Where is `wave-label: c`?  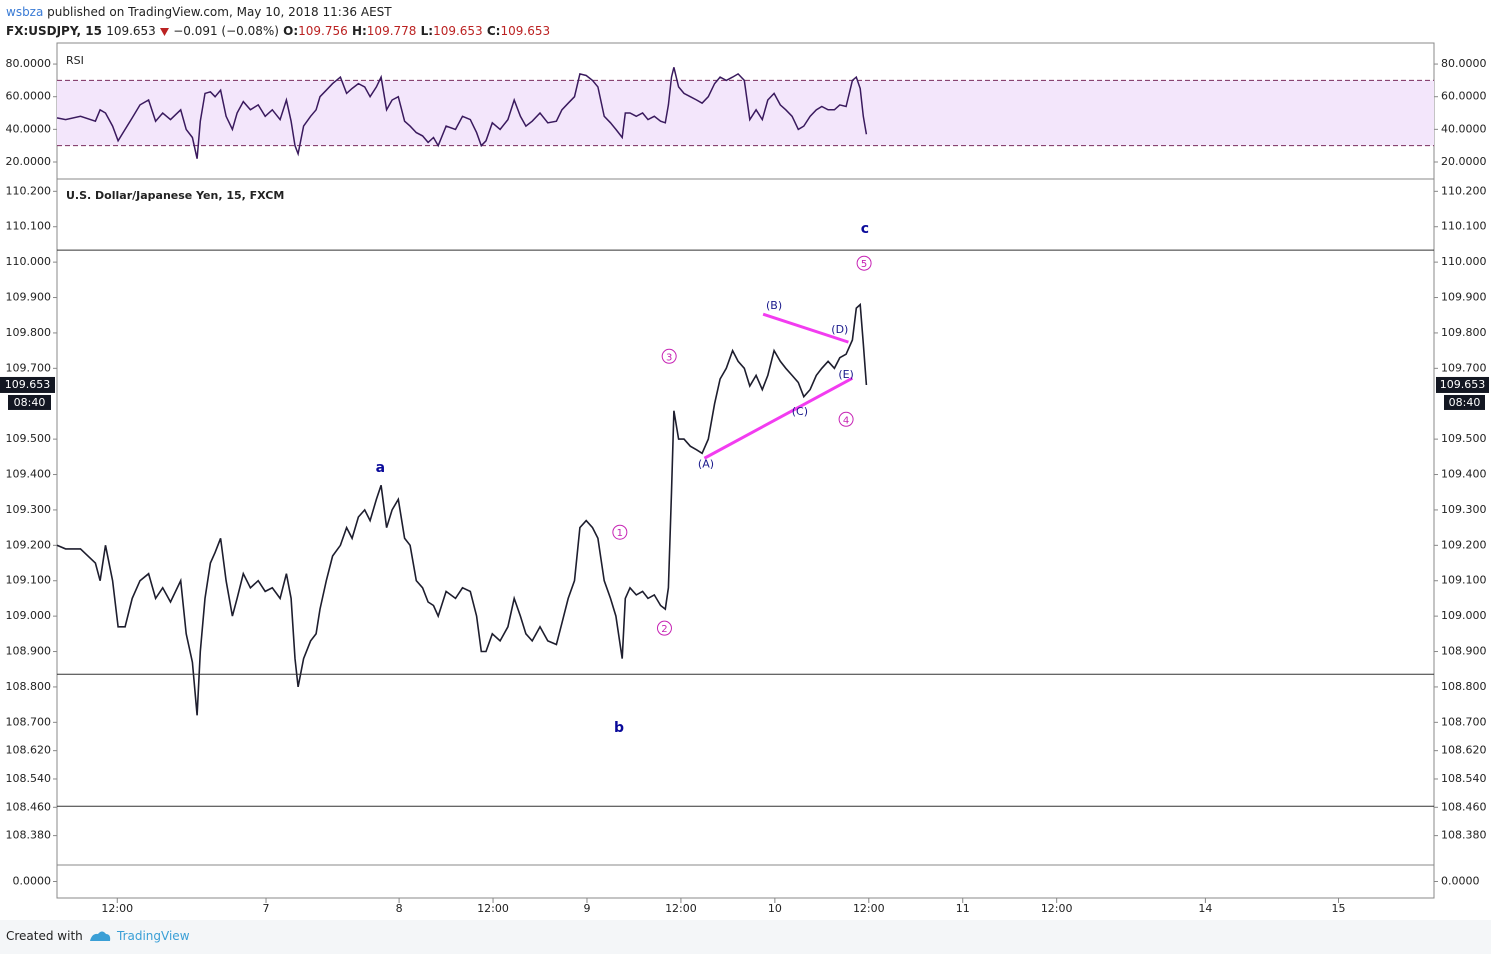 wave-label: c is located at coordinates (865, 229).